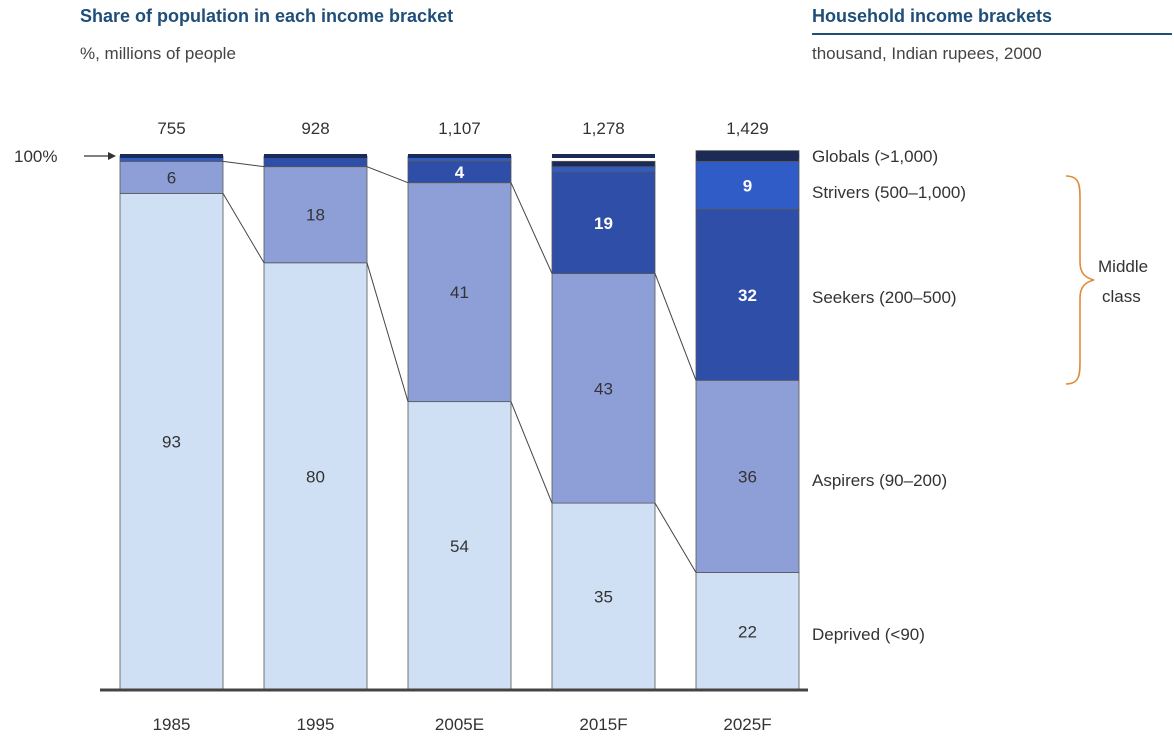  I want to click on chart-subtitle: %, millions of people, so click(158, 53).